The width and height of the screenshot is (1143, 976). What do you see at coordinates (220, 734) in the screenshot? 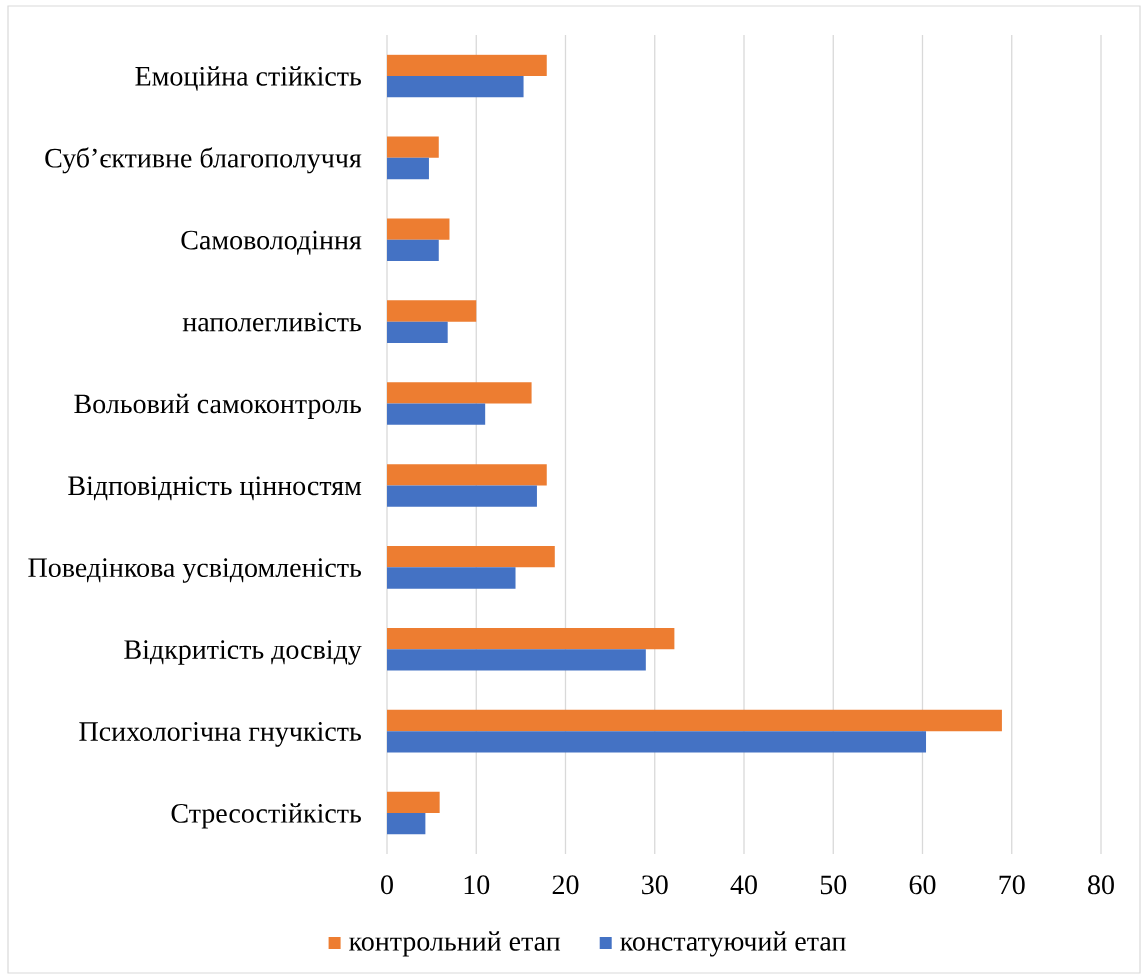
I see `y-tick-label: Психологічна гнучкість` at bounding box center [220, 734].